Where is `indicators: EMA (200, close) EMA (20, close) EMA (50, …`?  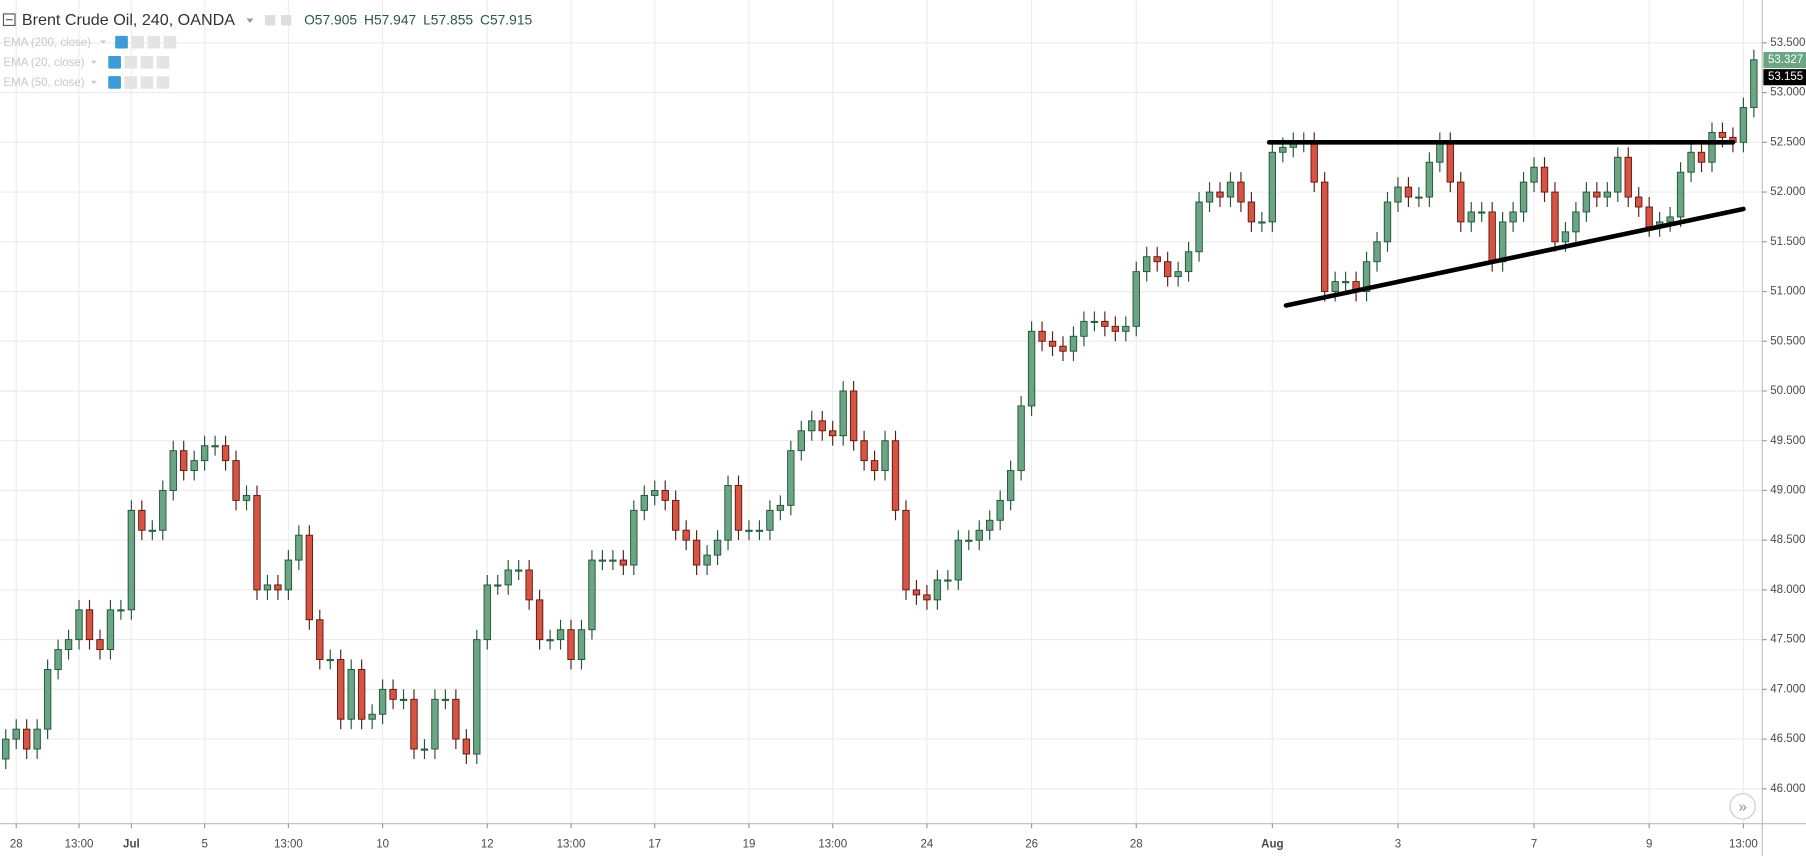
indicators: EMA (200, close) EMA (20, close) EMA (50, … is located at coordinates (90, 62).